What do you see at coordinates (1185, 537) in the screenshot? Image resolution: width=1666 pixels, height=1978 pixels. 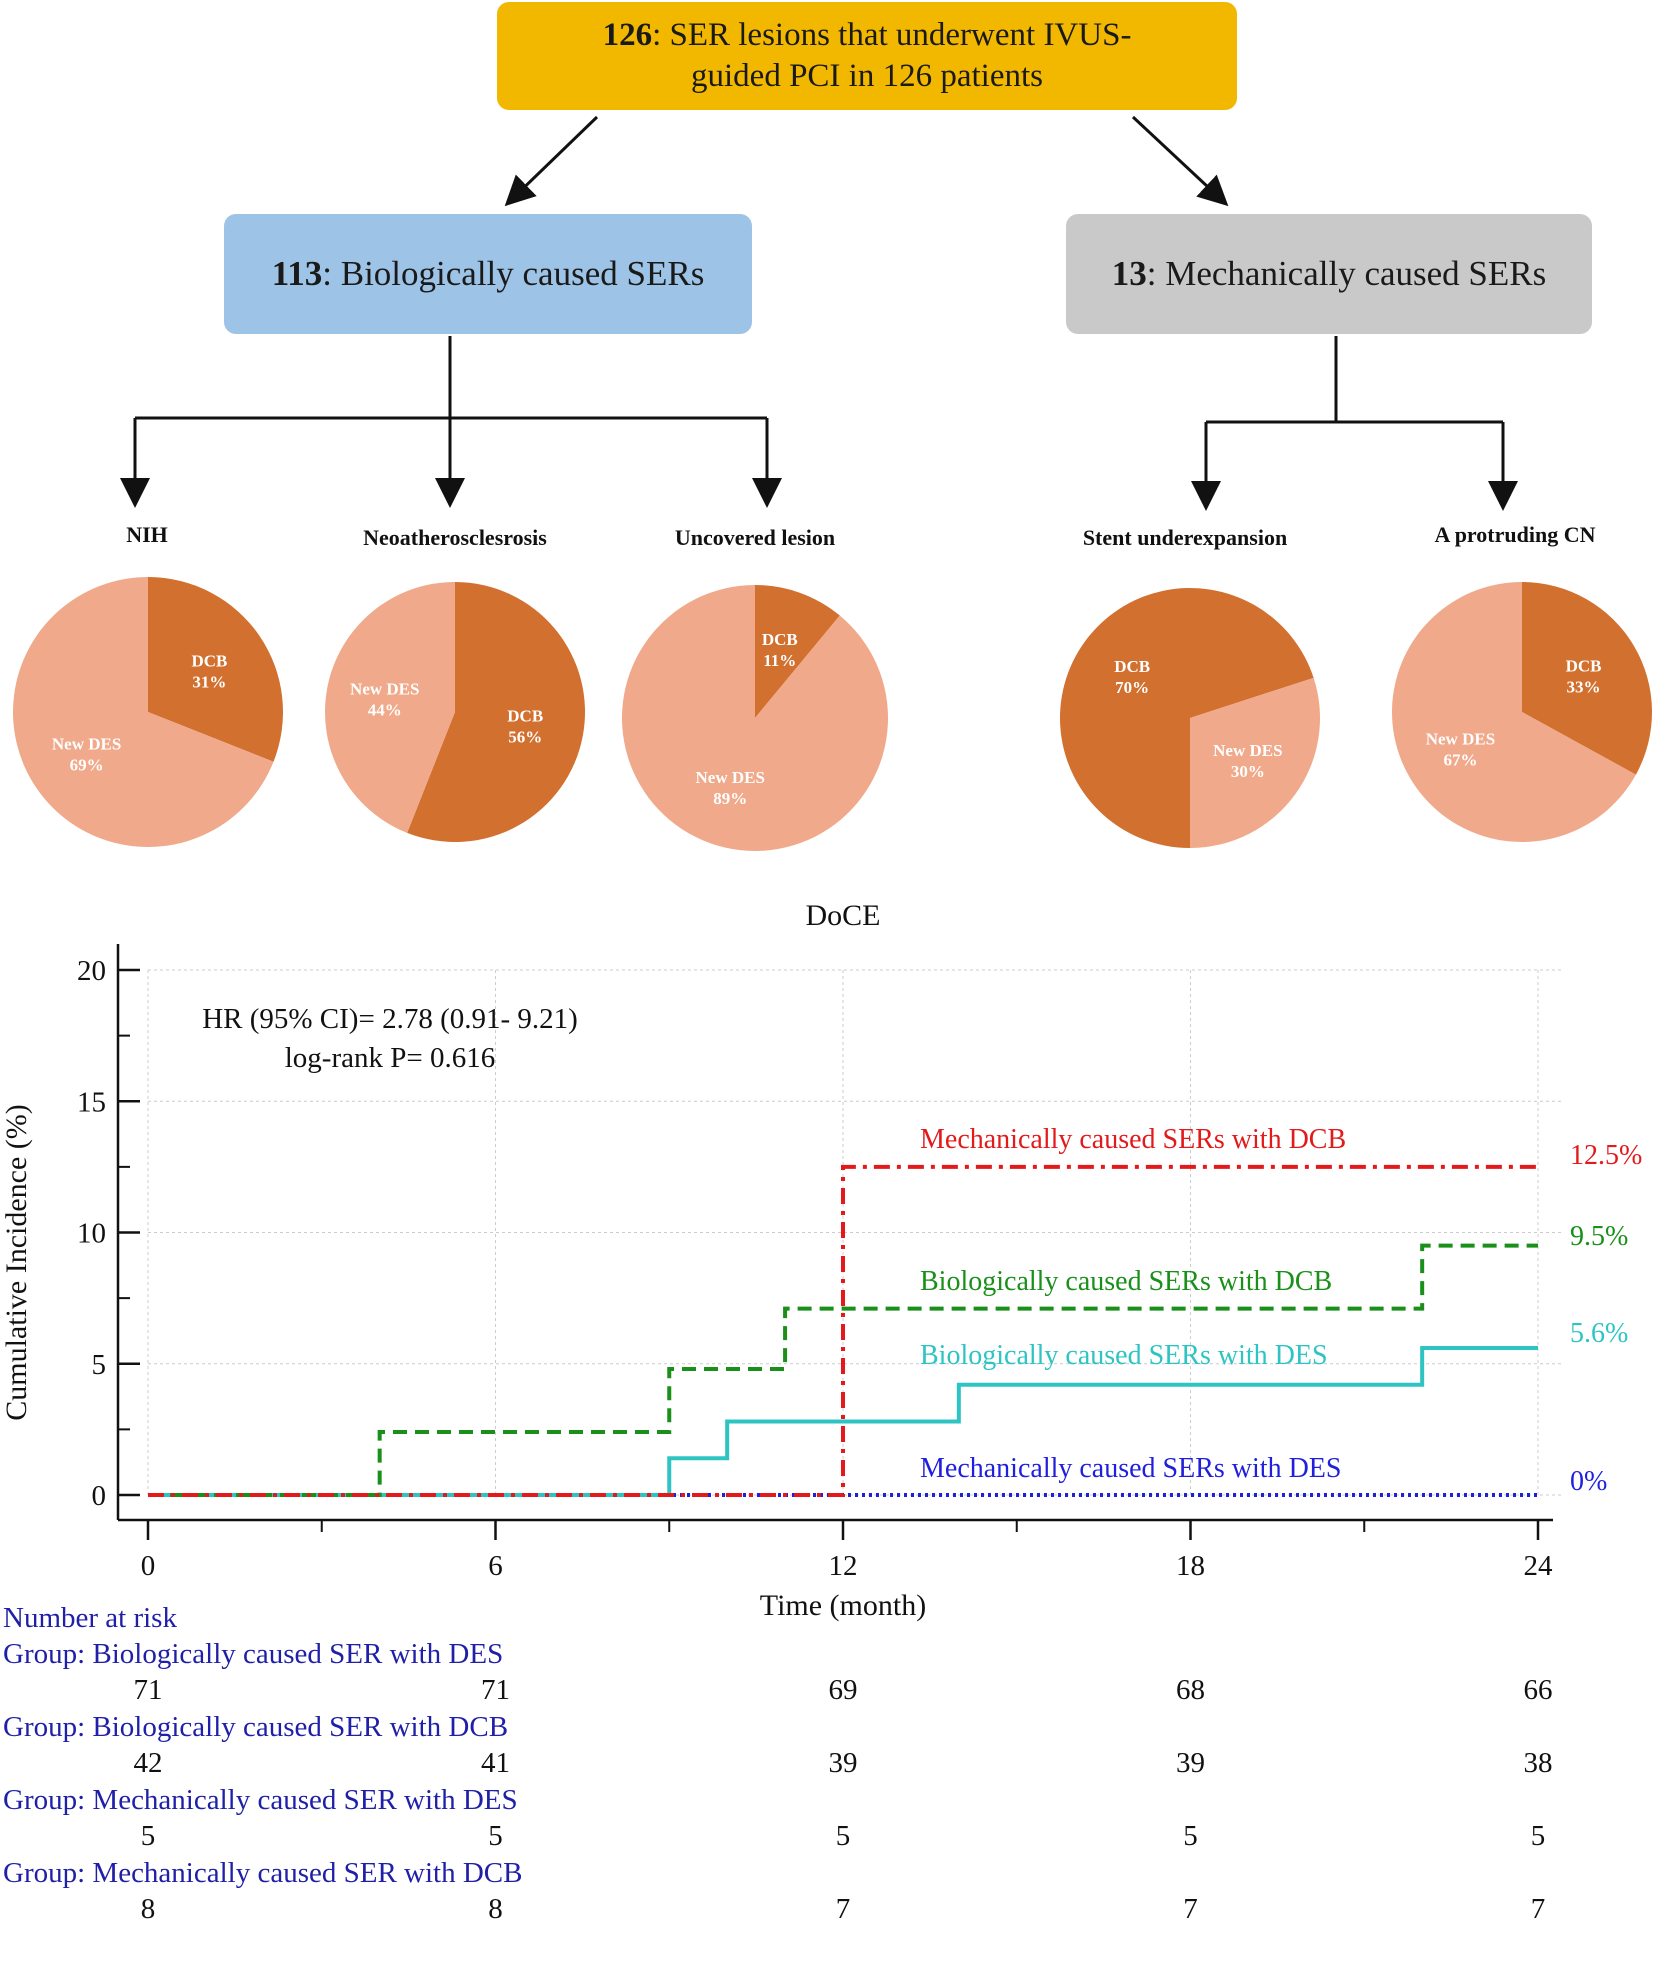 I see `pie-title-underexpansion: Stent underexpansion` at bounding box center [1185, 537].